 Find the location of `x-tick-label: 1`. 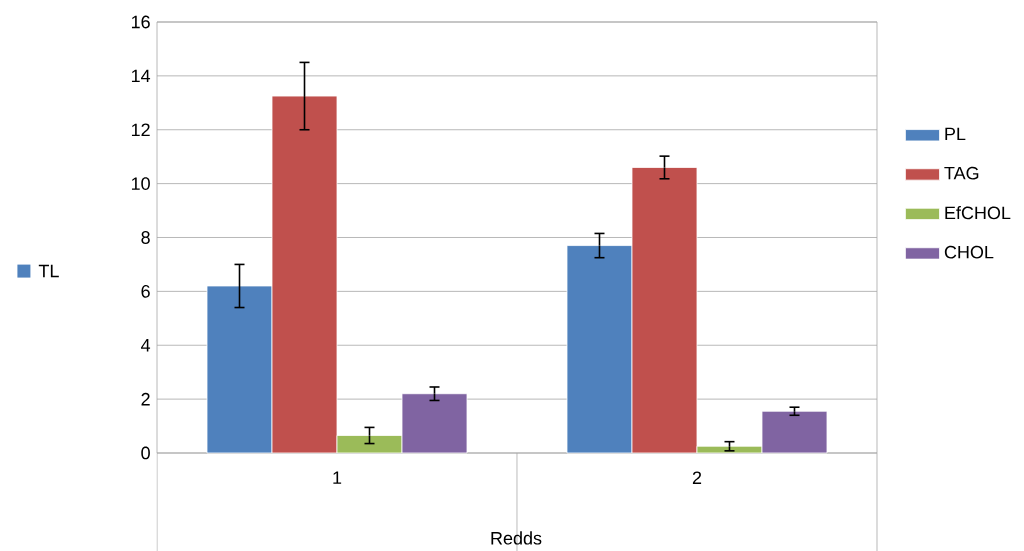

x-tick-label: 1 is located at coordinates (337, 477).